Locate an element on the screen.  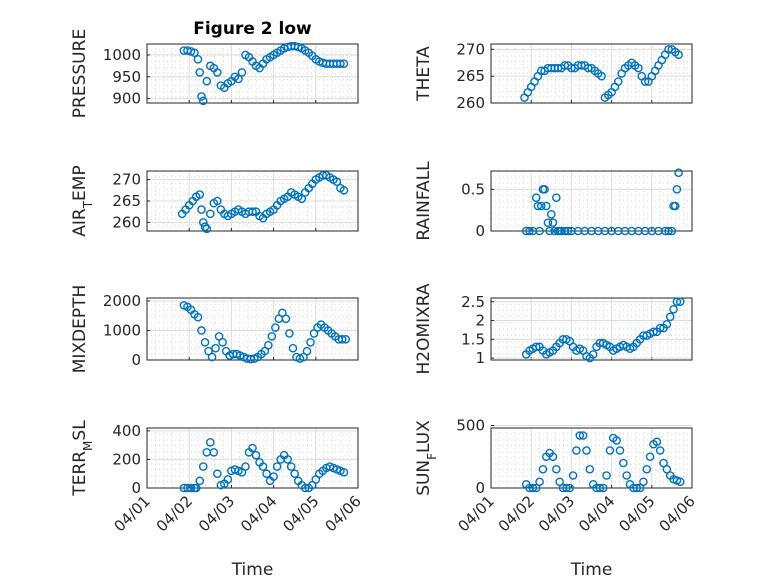
subplot-mixdepth: 0 1000 2000 MIXDEPTH is located at coordinates (214, 329).